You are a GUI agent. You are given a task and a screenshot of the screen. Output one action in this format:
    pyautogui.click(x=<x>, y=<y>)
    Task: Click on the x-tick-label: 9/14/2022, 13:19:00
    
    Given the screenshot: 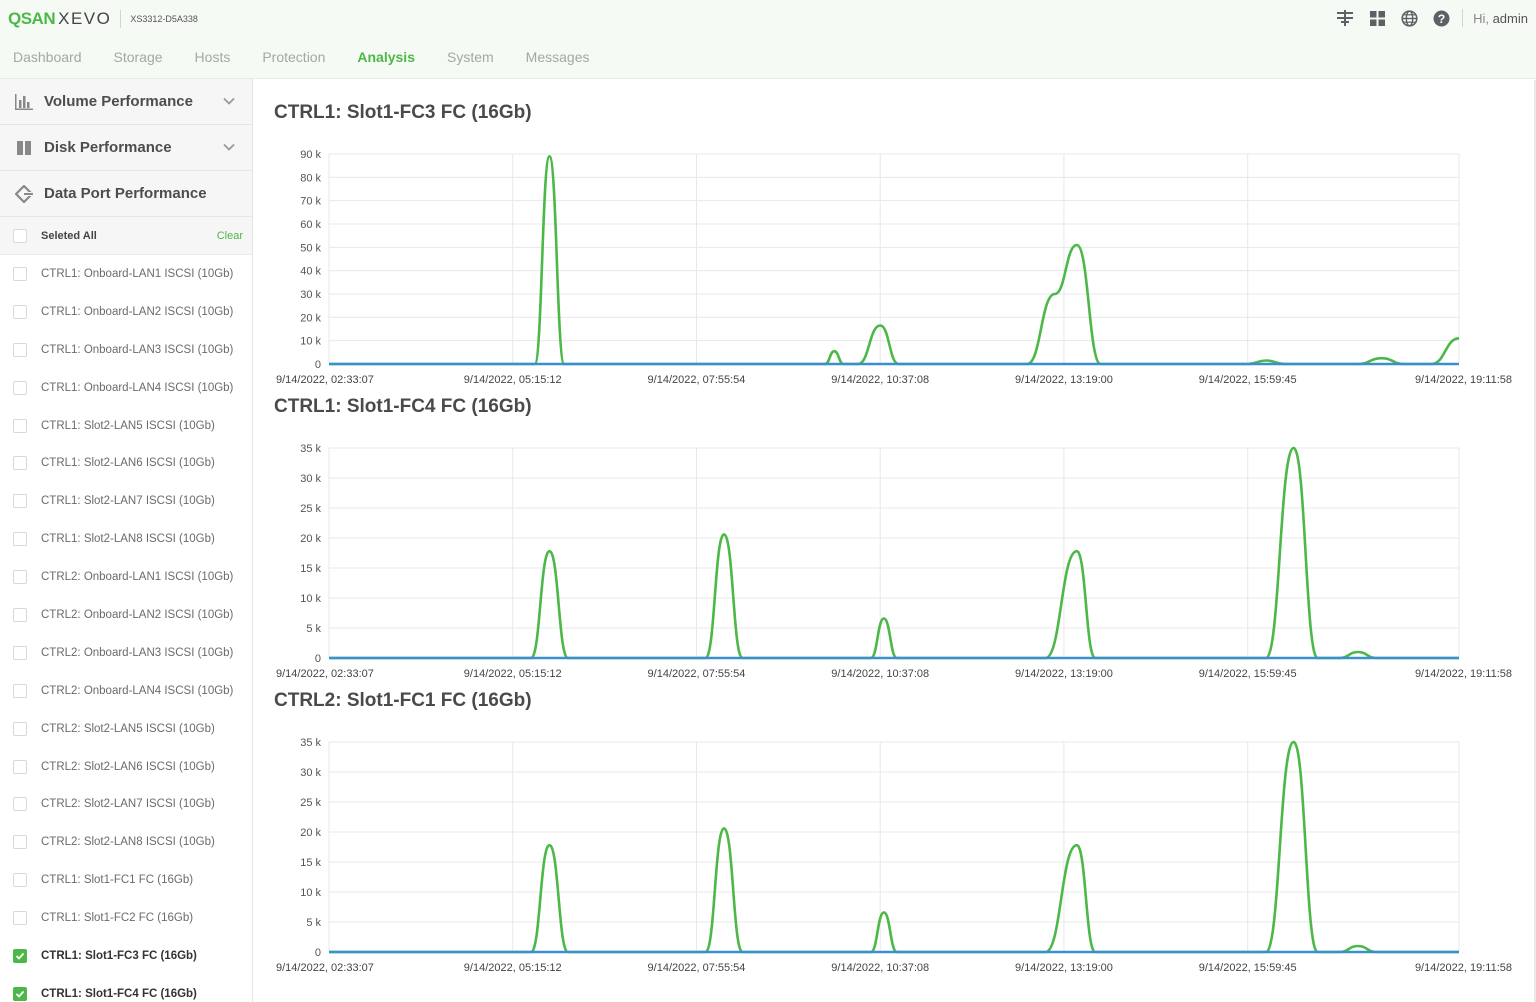 What is the action you would take?
    pyautogui.click(x=1064, y=967)
    